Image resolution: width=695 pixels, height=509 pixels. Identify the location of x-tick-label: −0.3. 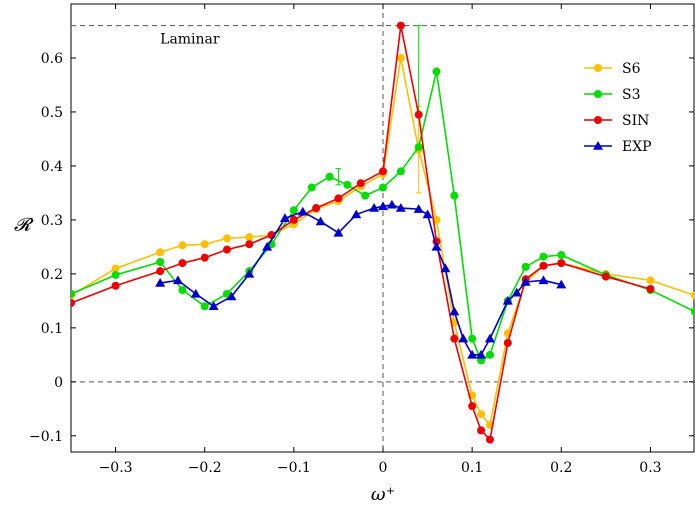
(116, 468).